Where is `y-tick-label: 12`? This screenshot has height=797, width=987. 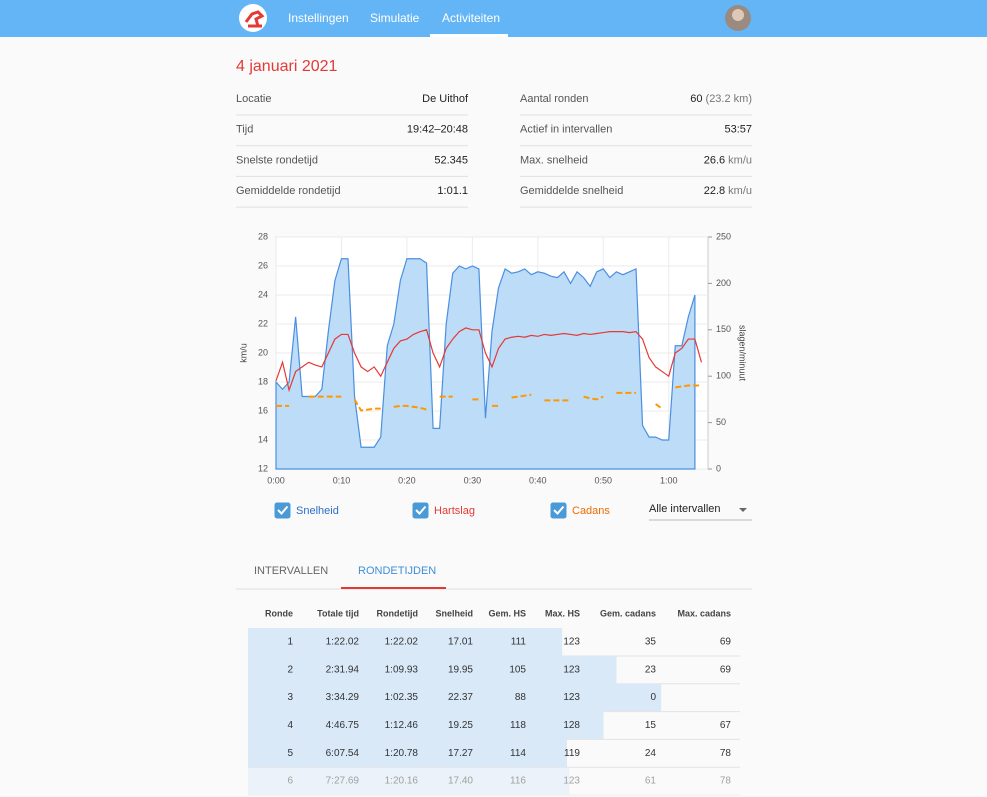 y-tick-label: 12 is located at coordinates (263, 468).